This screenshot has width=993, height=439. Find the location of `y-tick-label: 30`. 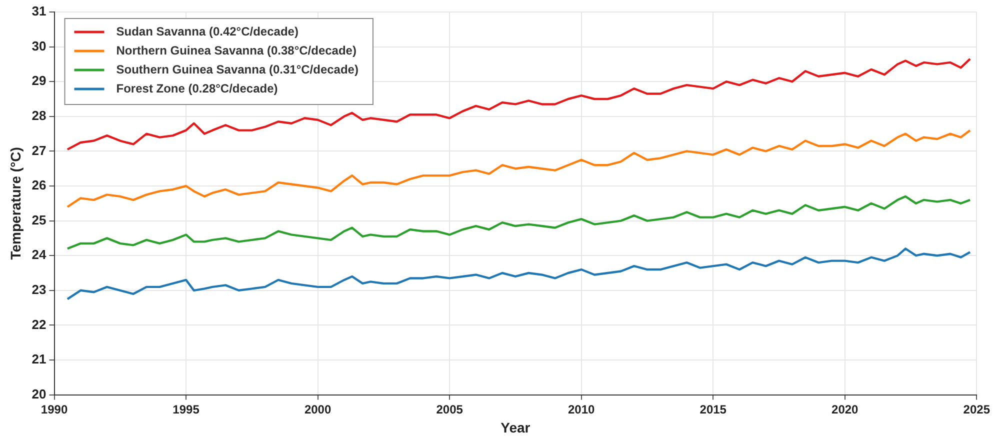

y-tick-label: 30 is located at coordinates (39, 46).